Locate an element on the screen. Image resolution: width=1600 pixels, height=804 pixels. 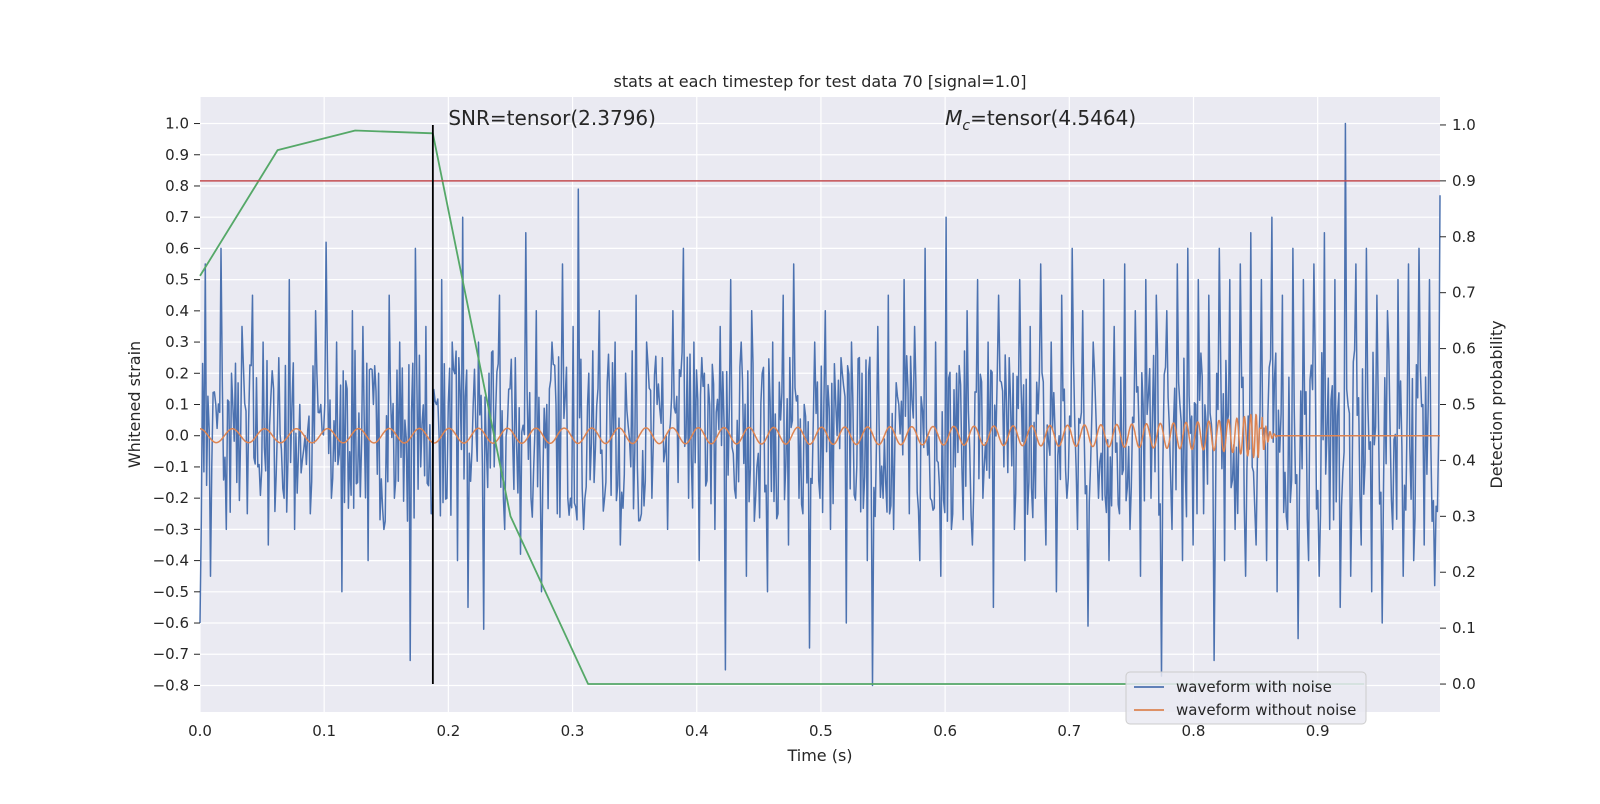
x-tick-label: 0.1 is located at coordinates (324, 731).